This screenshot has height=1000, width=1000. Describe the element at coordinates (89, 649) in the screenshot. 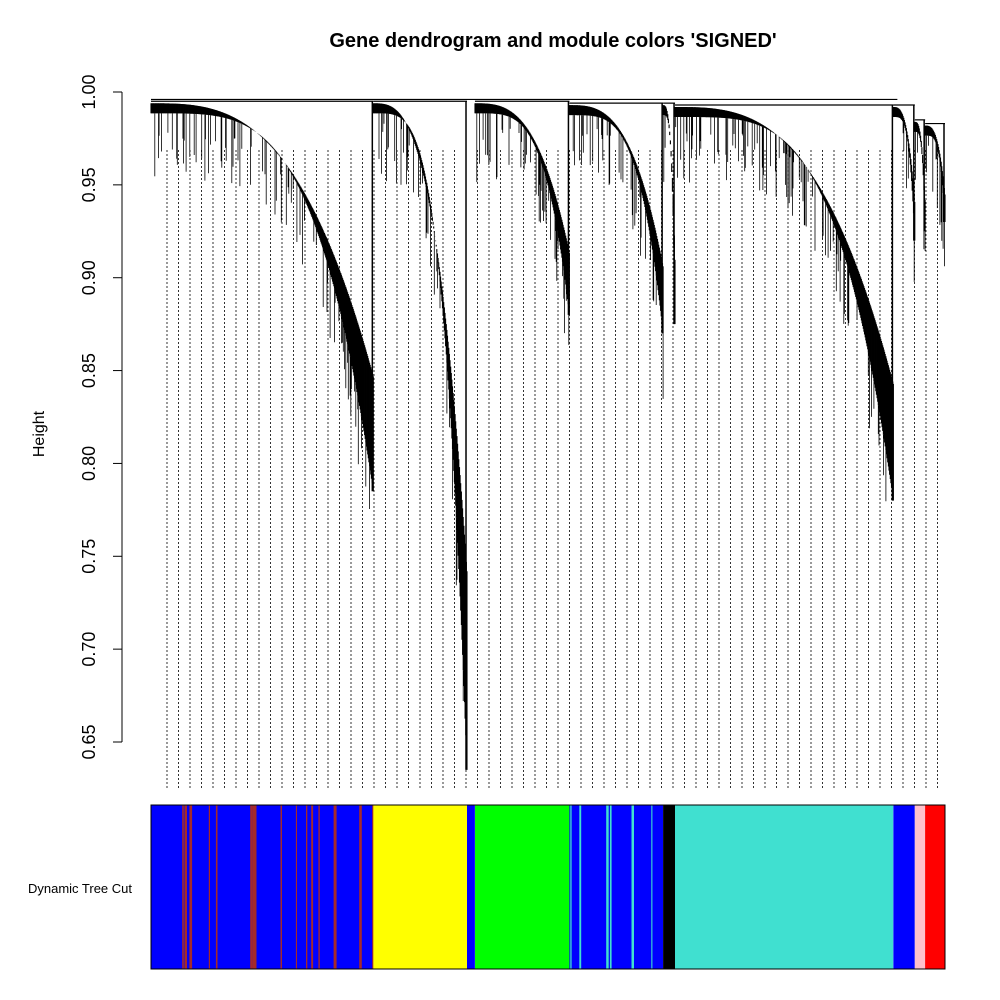

I see `y-tick-label: 0.70` at that location.